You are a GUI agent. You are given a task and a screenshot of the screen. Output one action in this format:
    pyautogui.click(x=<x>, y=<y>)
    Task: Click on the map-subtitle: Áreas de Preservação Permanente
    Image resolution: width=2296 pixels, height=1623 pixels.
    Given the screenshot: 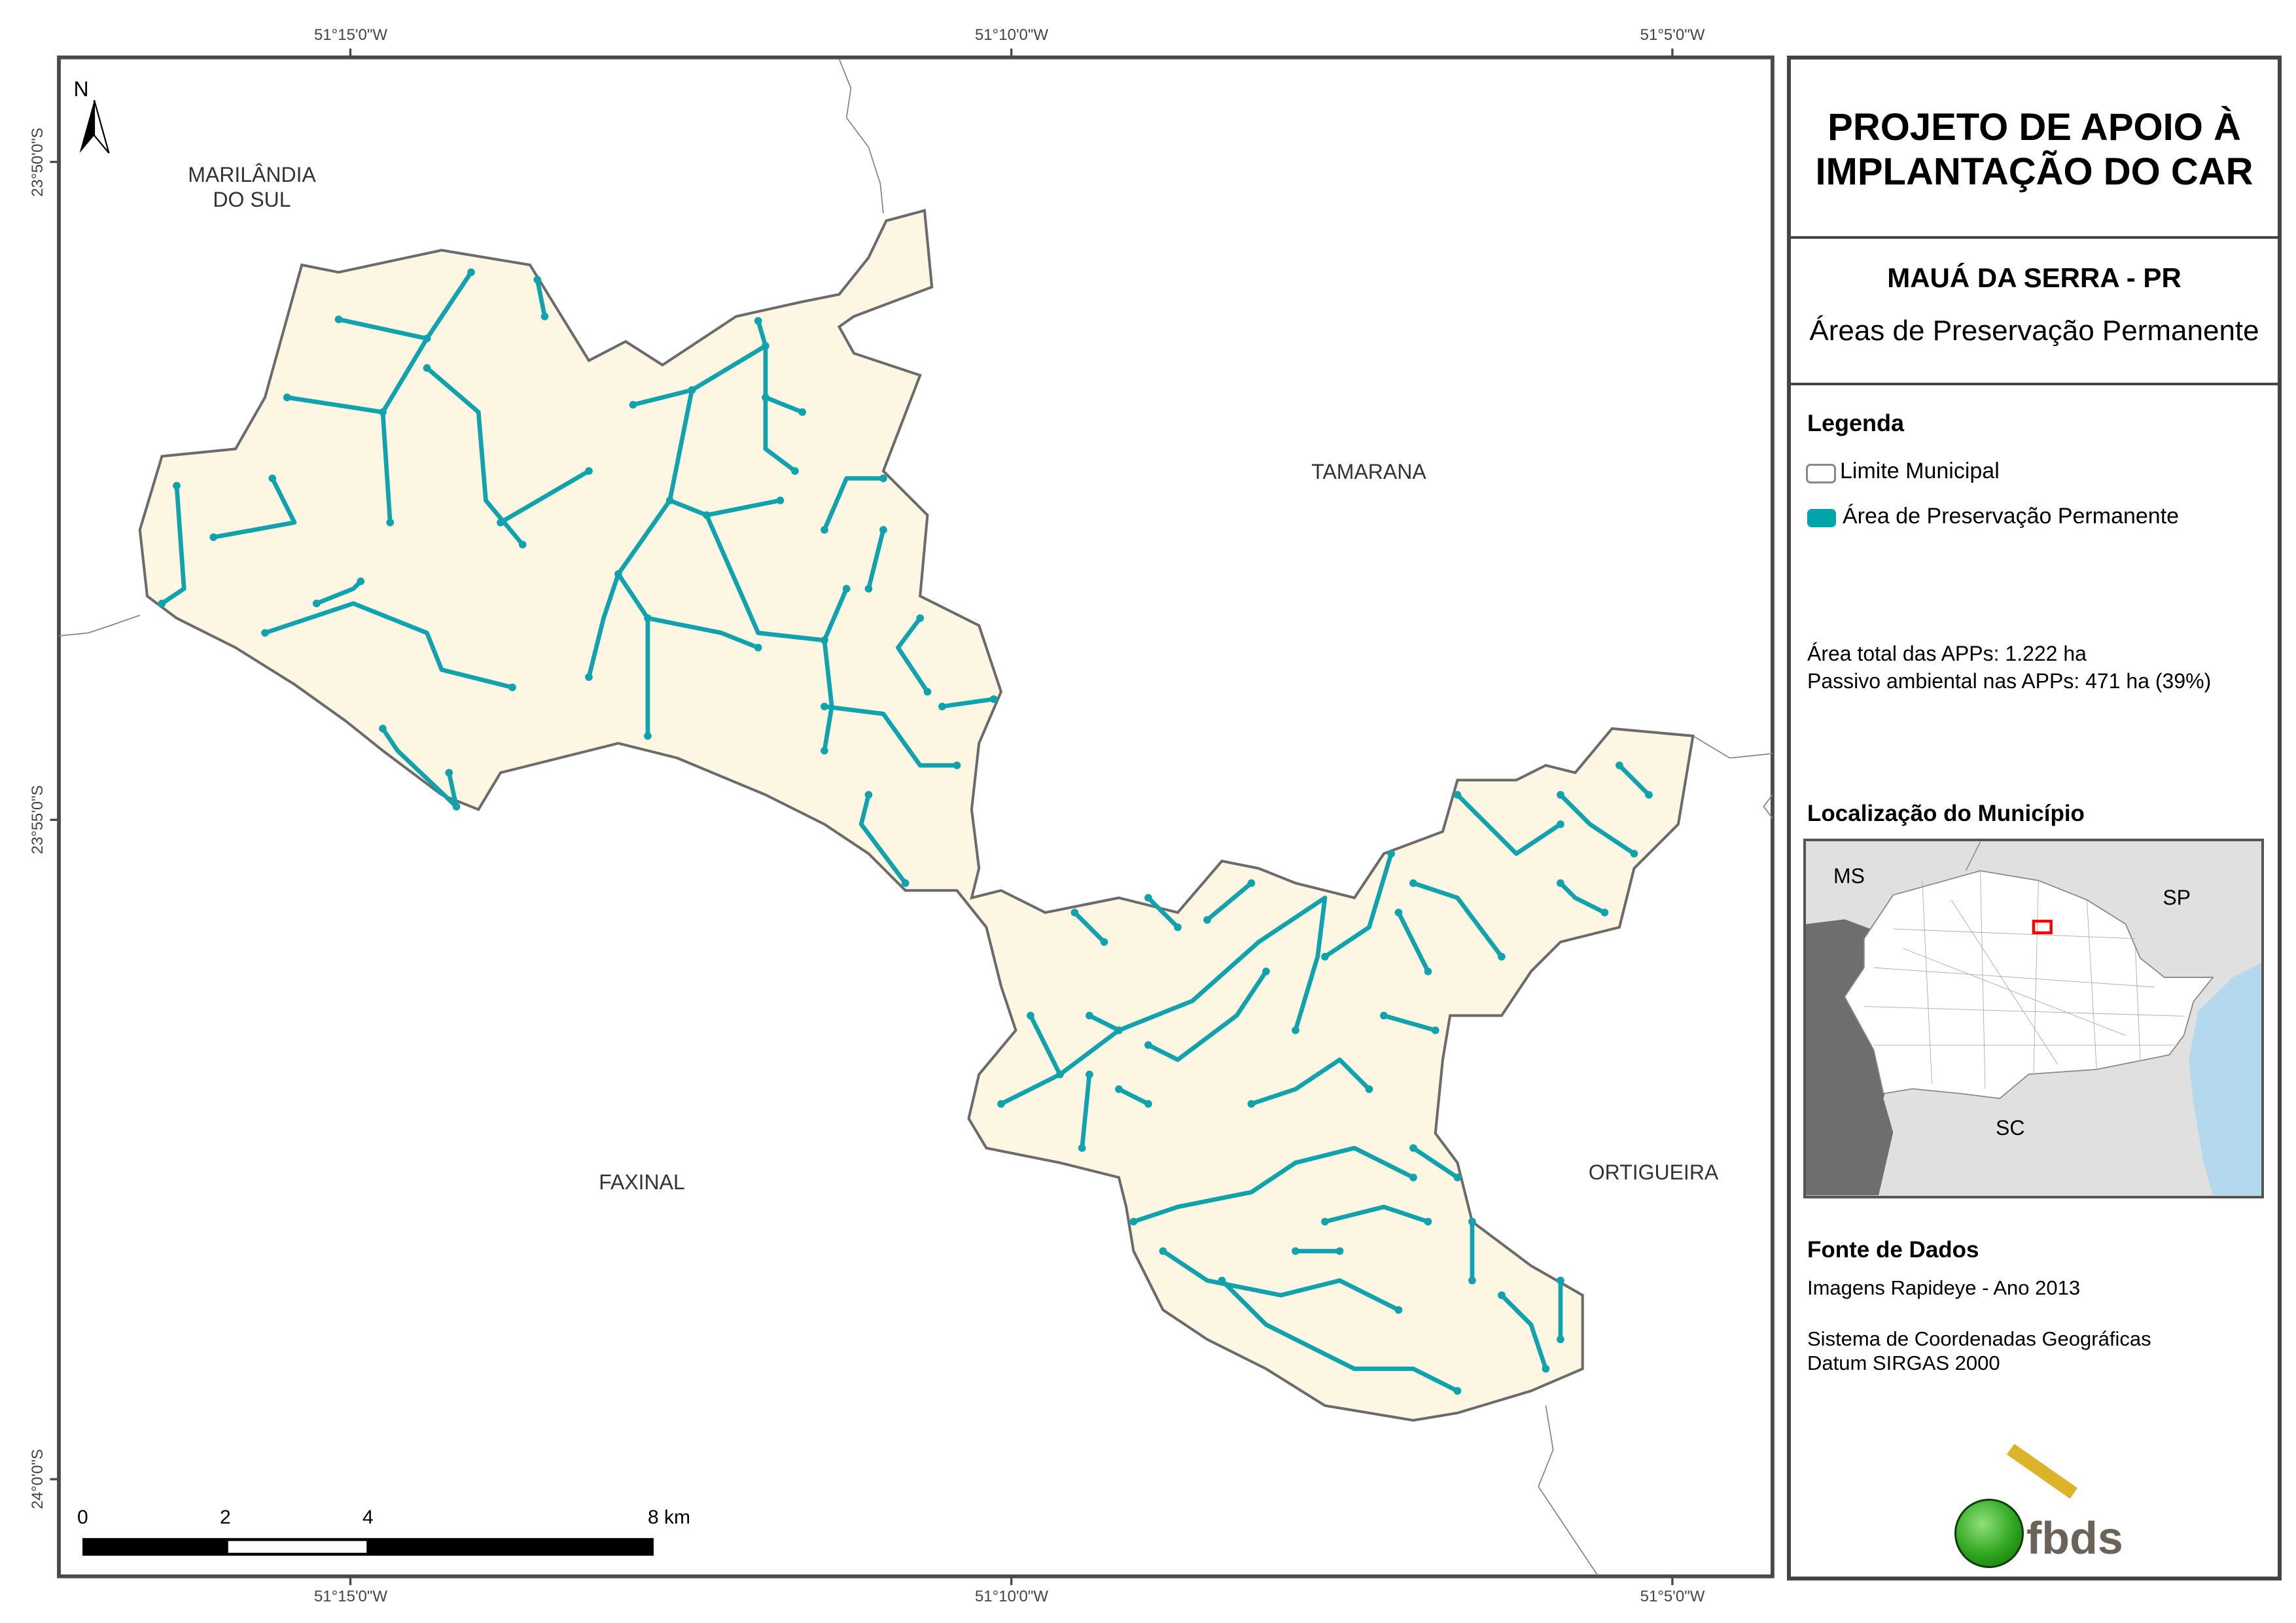 What is the action you would take?
    pyautogui.click(x=2034, y=331)
    